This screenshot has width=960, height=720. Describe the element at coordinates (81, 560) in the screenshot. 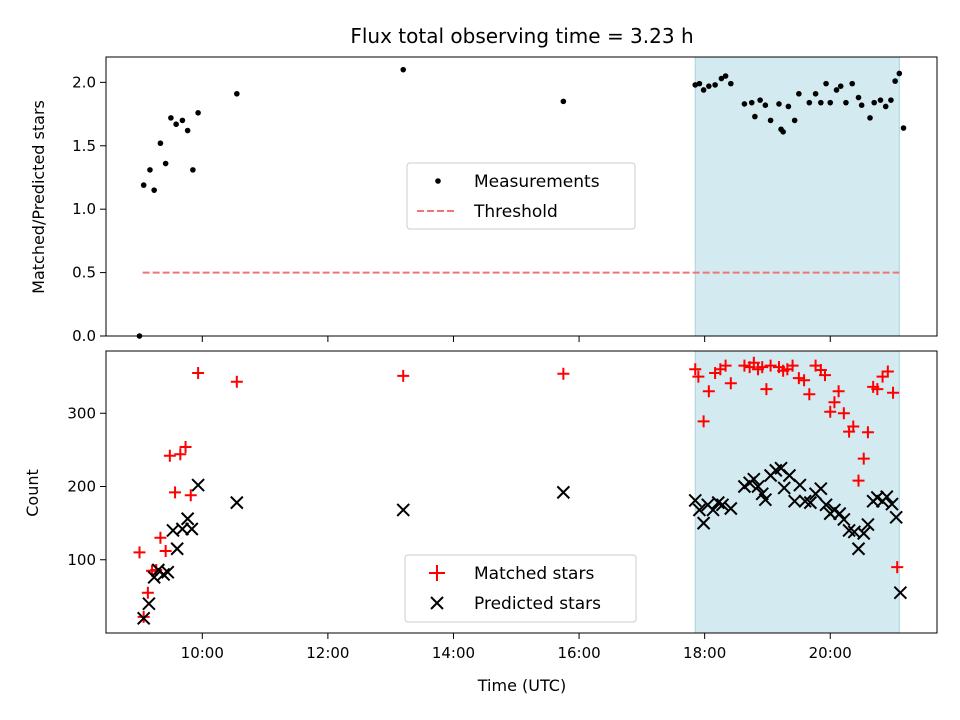

I see `bottom-ytick-label: 100` at that location.